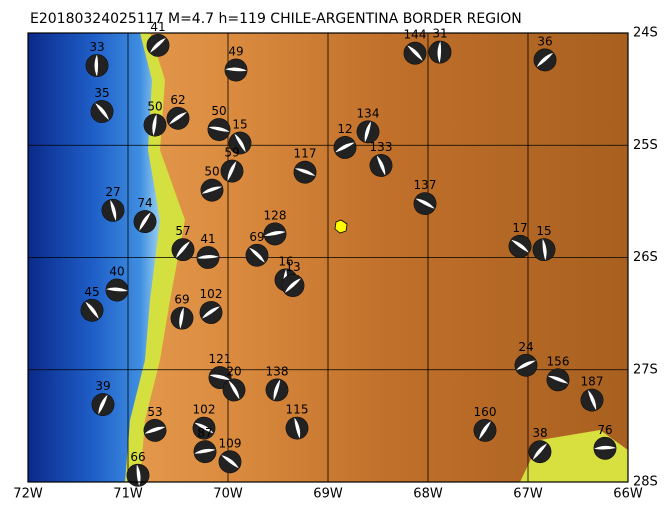  I want to click on depth-label: 117, so click(305, 154).